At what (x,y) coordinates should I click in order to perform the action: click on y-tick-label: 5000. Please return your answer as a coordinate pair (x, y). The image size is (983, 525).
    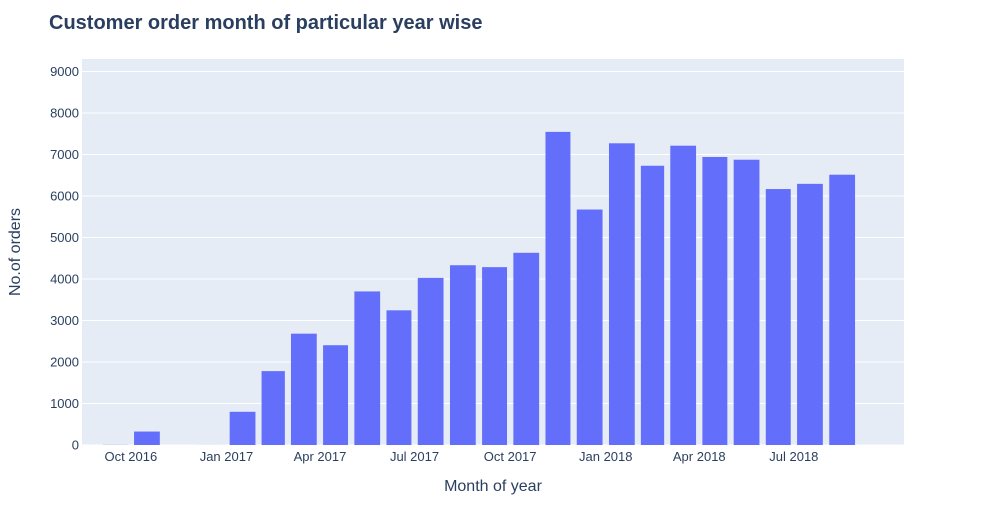
    Looking at the image, I should click on (64, 237).